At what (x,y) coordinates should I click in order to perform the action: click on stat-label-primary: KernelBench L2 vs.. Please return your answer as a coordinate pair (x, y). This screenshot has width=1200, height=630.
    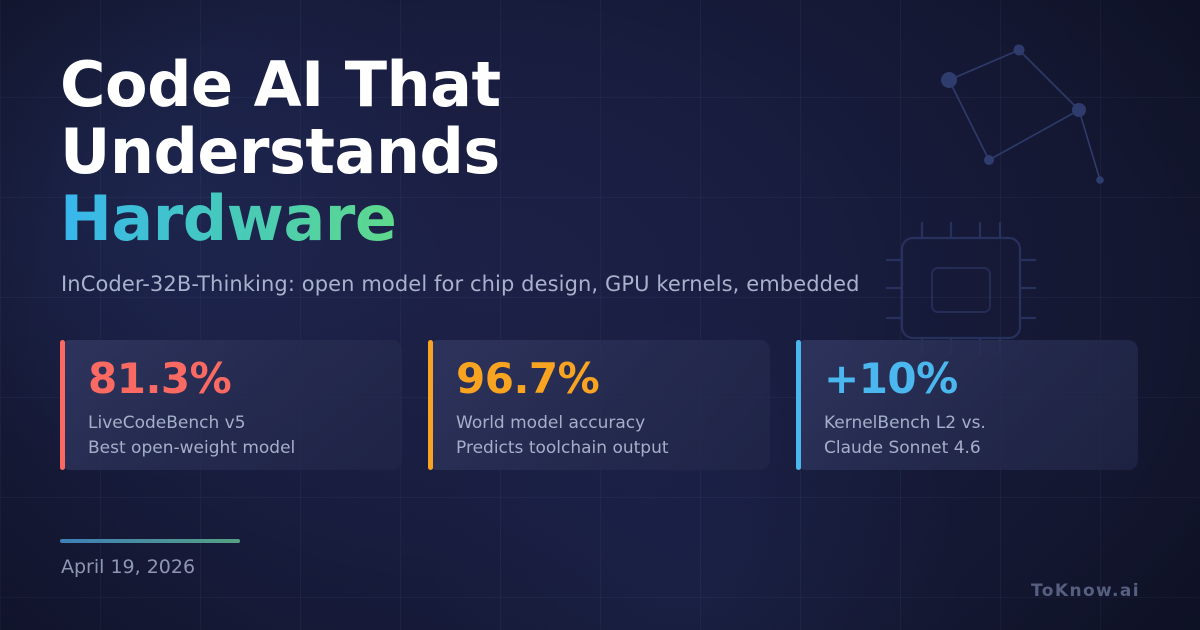
    Looking at the image, I should click on (905, 423).